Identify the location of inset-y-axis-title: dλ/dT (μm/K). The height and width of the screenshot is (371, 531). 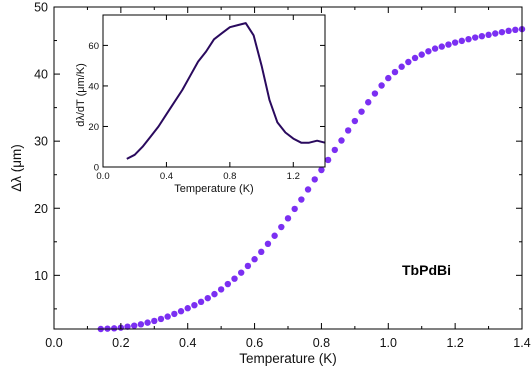
(81, 95).